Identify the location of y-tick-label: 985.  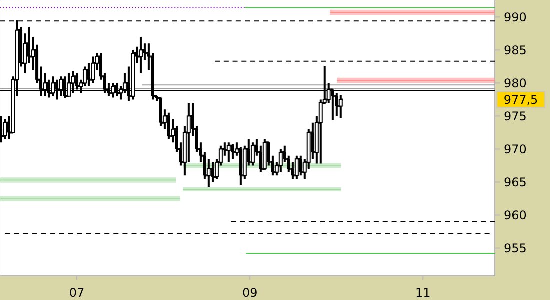
(515, 50).